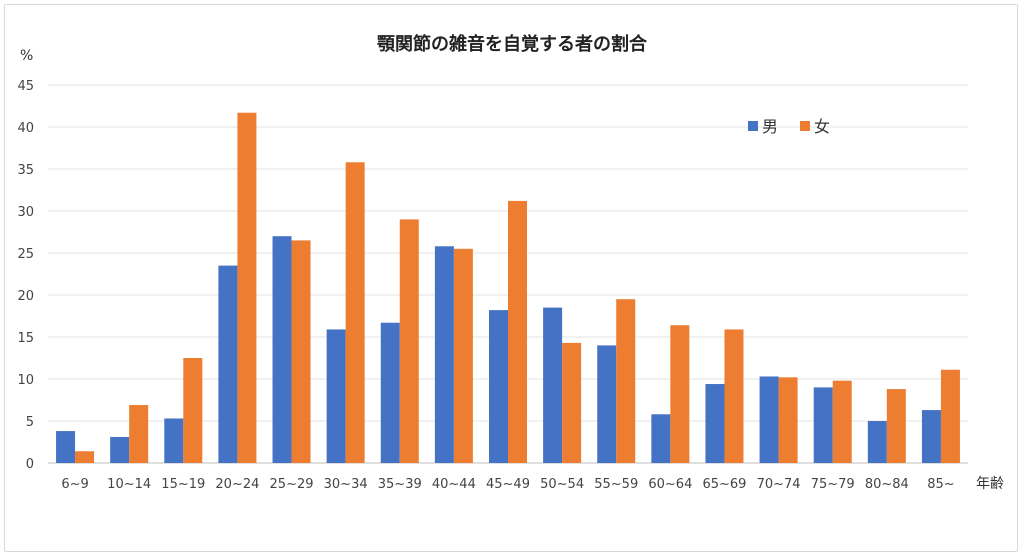 Image resolution: width=1024 pixels, height=557 pixels. Describe the element at coordinates (512, 44) in the screenshot. I see `chart-title: 顎関節の雑音を自覚する者の割合` at that location.